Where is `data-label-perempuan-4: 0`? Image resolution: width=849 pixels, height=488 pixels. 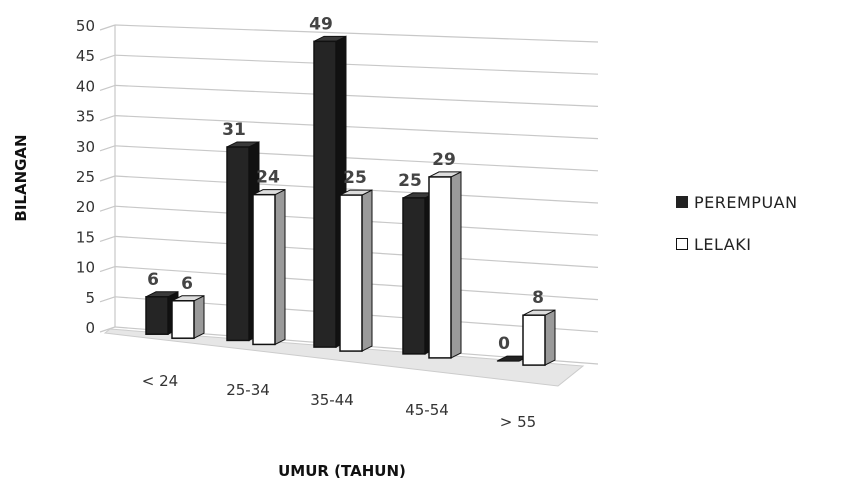 data-label-perempuan-4: 0 is located at coordinates (504, 344).